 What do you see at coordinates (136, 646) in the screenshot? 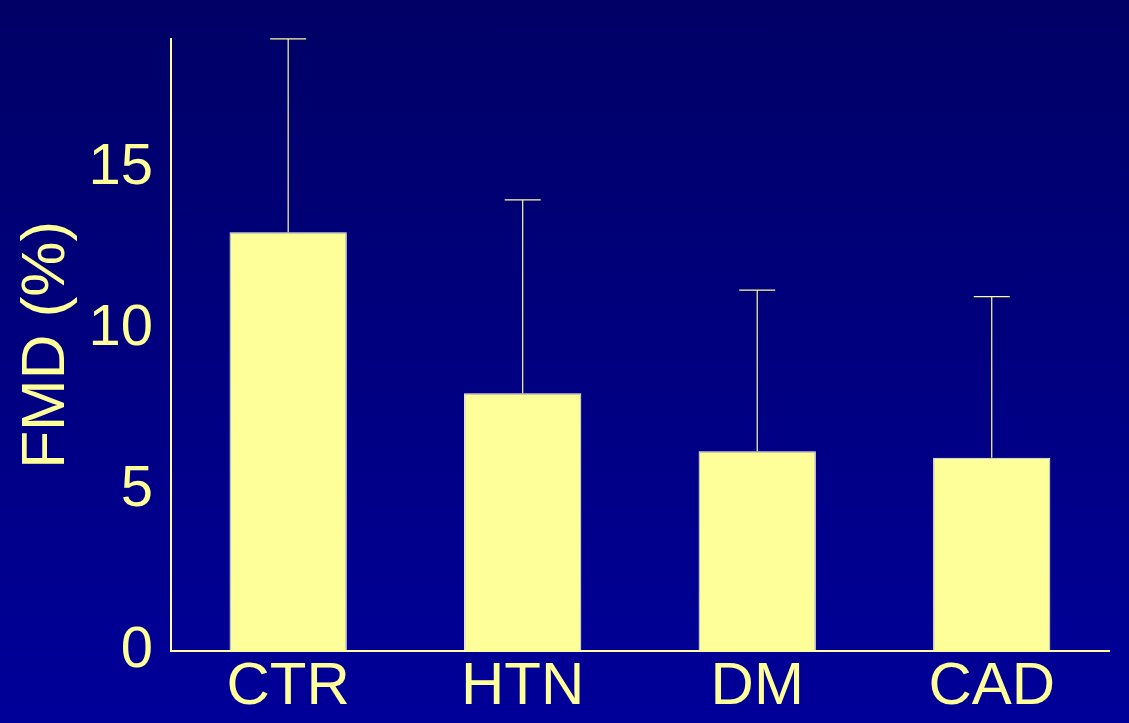
I see `y-tick-label: 0` at bounding box center [136, 646].